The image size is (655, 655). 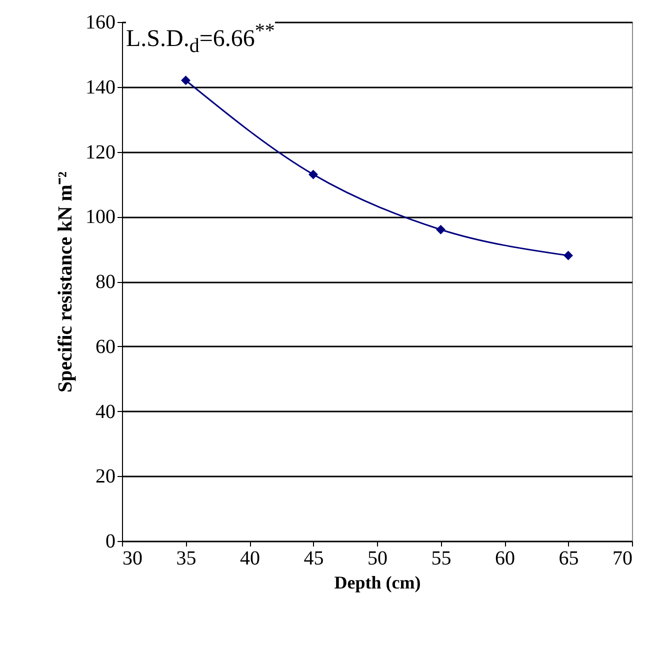 I want to click on x-tick-label: 45, so click(x=314, y=559).